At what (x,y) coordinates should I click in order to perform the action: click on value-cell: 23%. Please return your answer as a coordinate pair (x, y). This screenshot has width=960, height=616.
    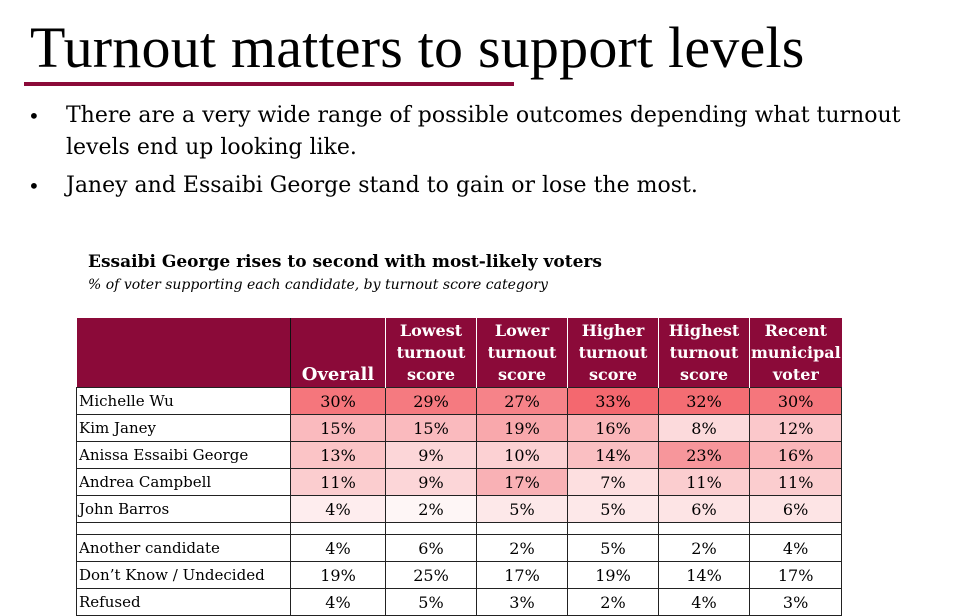
    Looking at the image, I should click on (704, 455).